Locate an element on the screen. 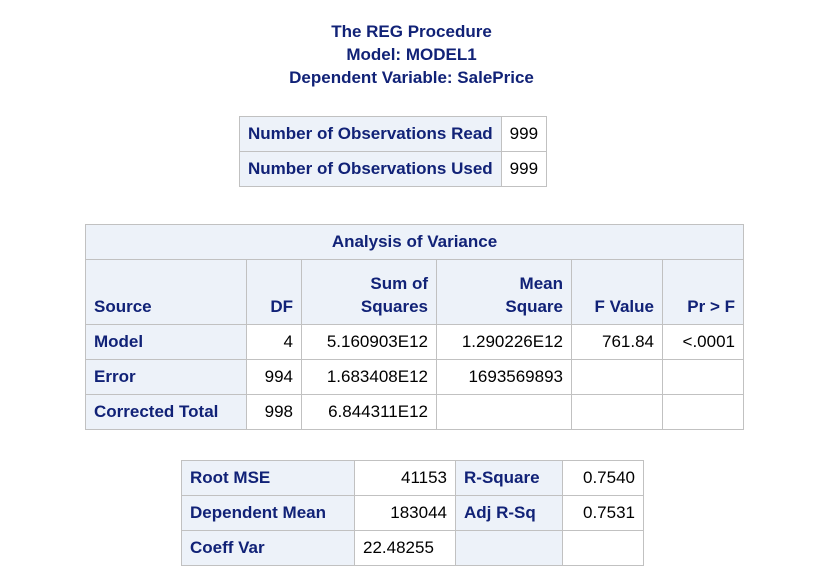 This screenshot has height=577, width=823. cell-df: 994 is located at coordinates (274, 377).